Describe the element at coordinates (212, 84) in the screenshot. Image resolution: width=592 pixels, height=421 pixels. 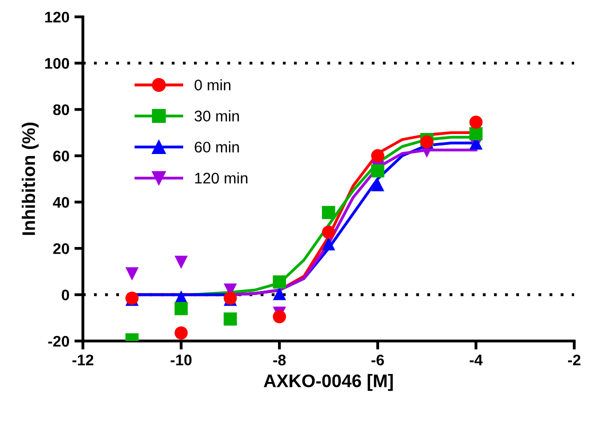
I see `legend-label: 0 min` at that location.